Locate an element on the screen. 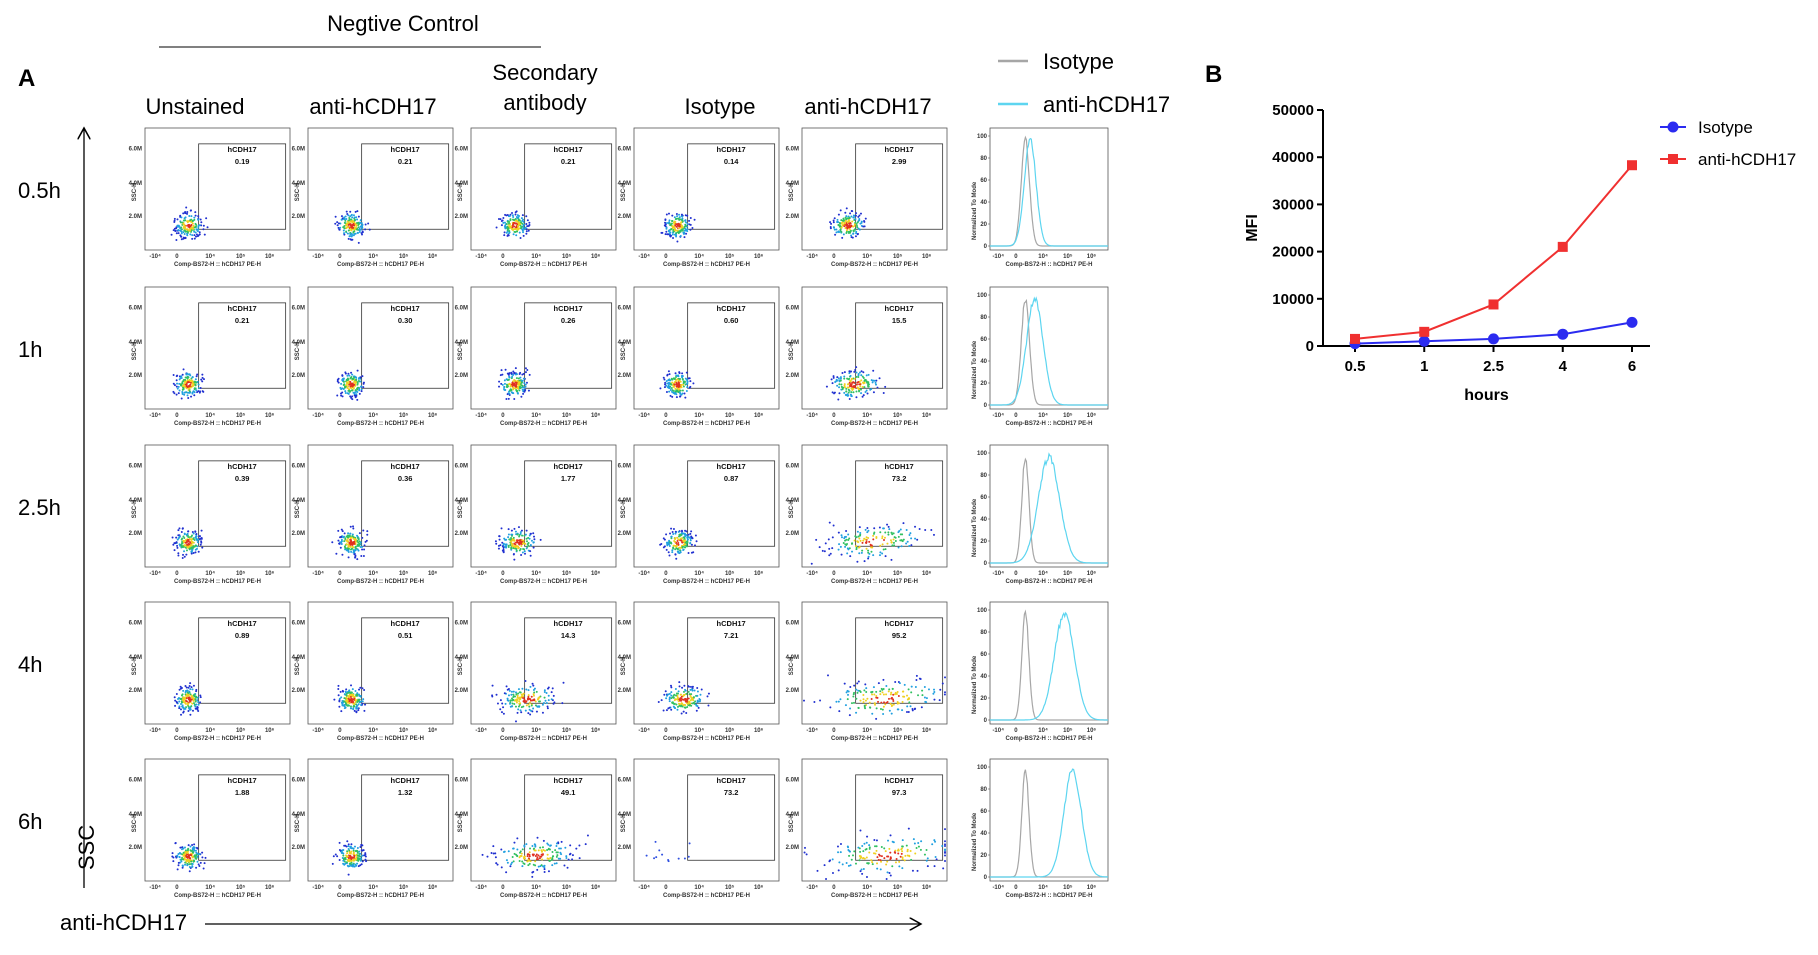  gate-value: 49.1 is located at coordinates (568, 792).